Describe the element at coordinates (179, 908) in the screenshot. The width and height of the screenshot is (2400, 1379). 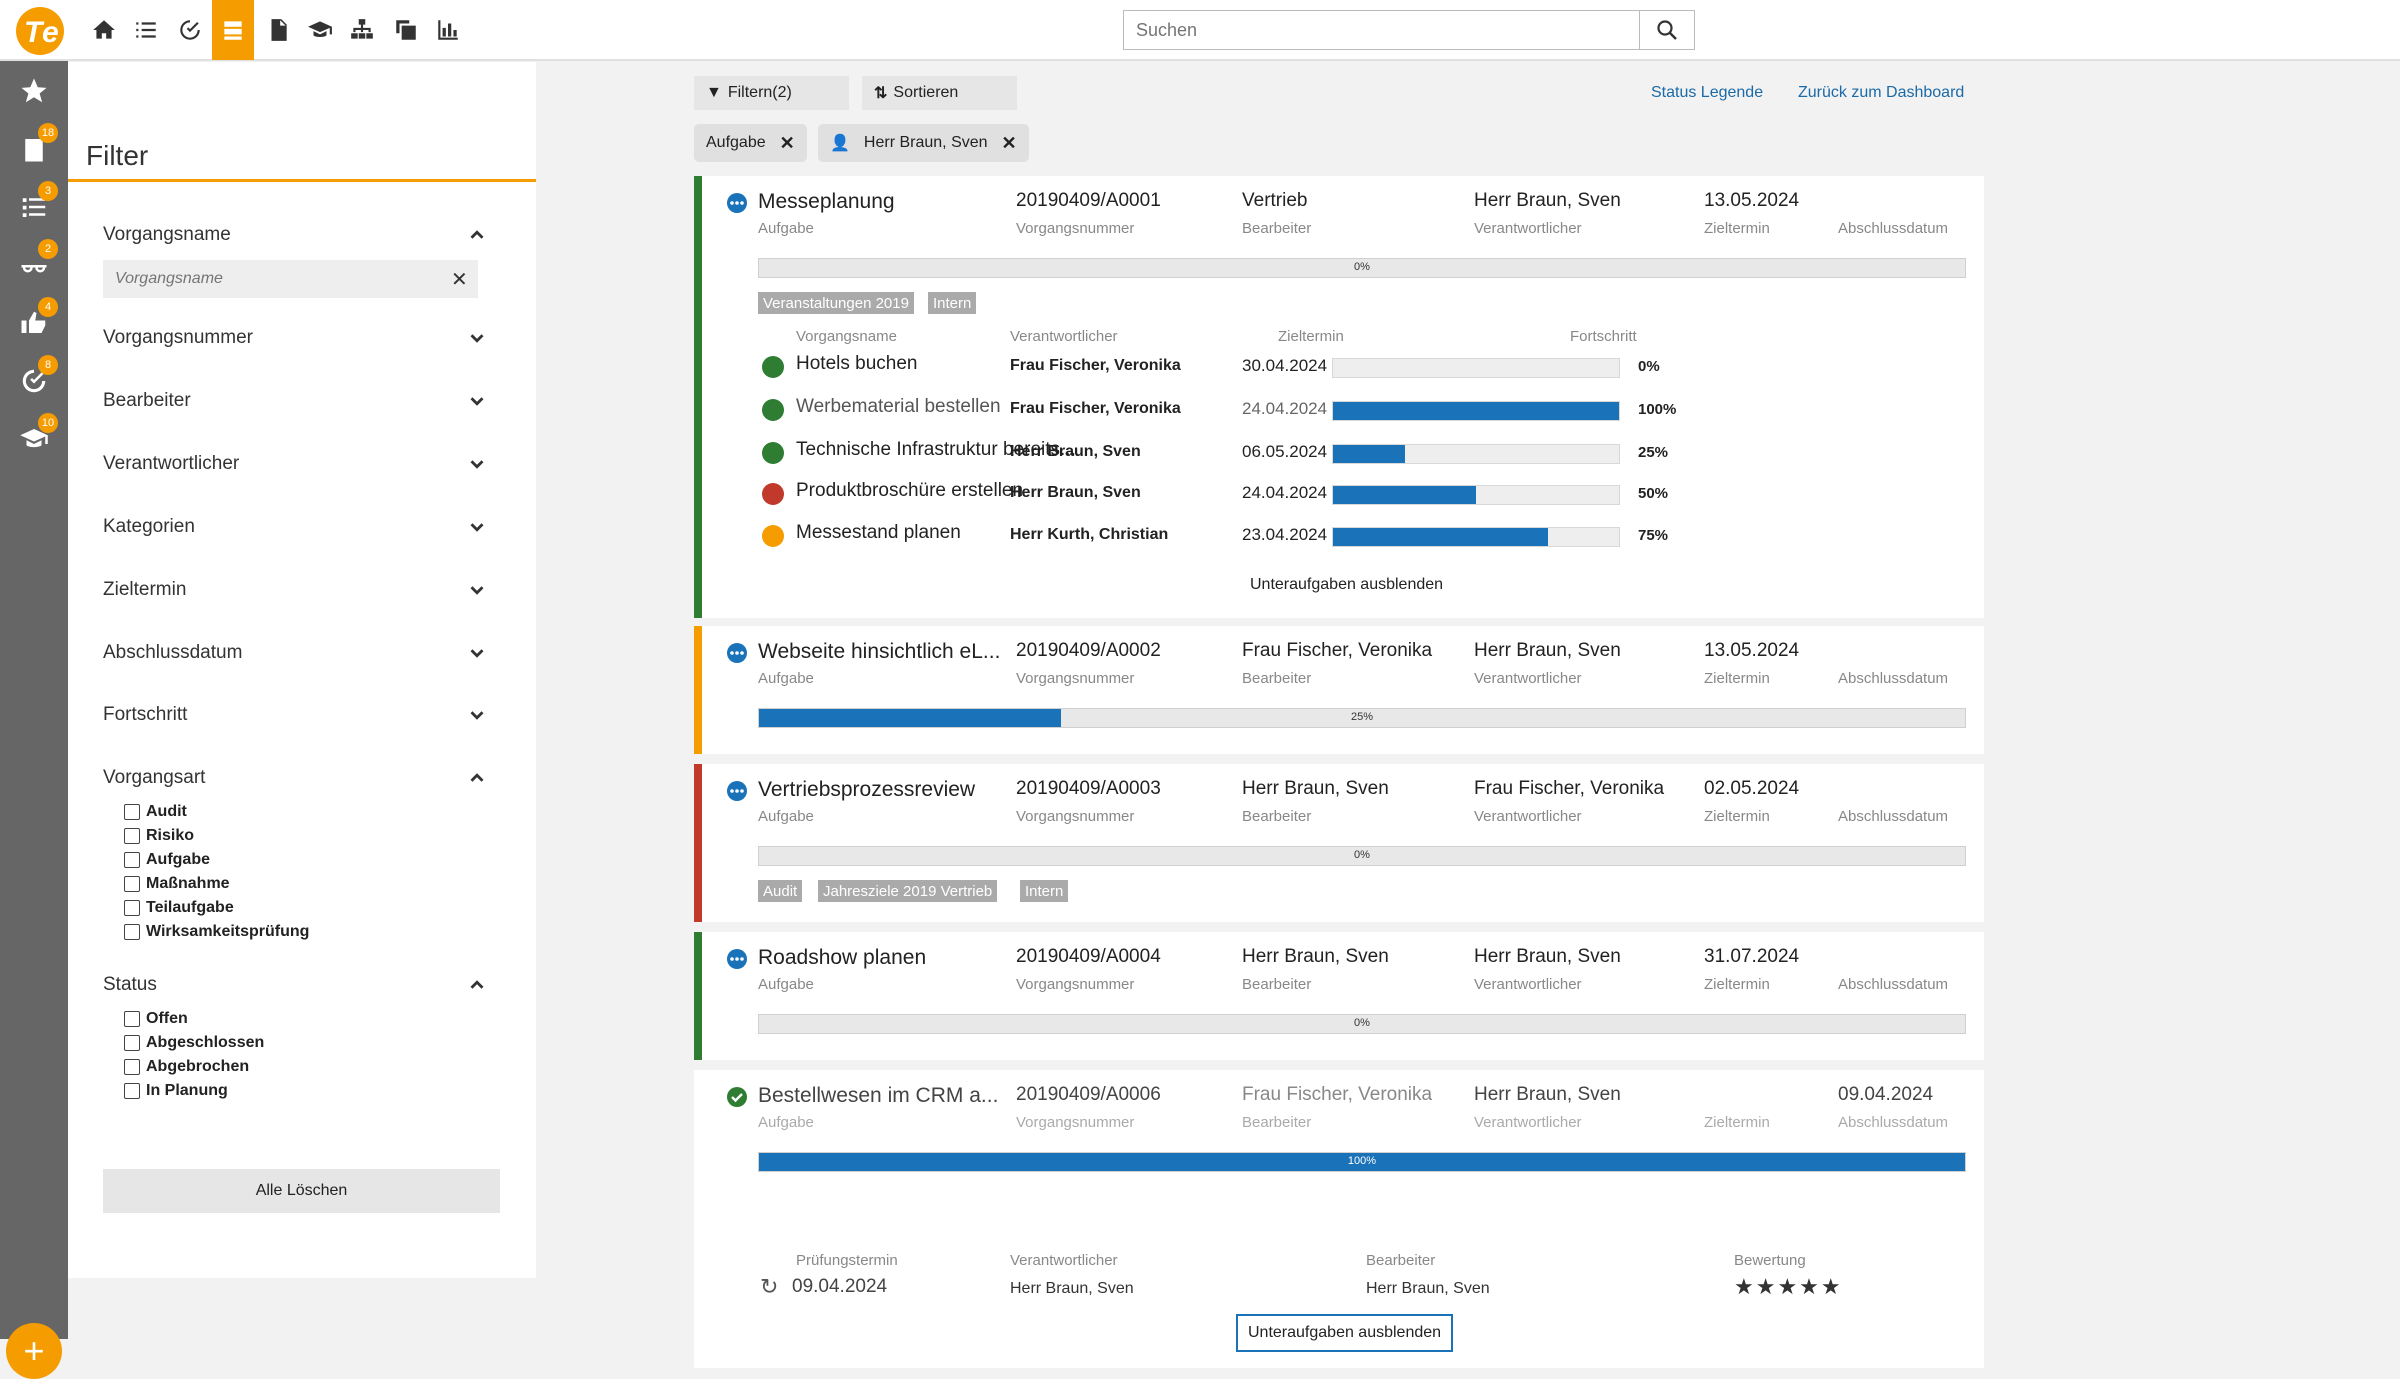
I see `checkbox-teilaufgabe: Teilaufgabe` at that location.